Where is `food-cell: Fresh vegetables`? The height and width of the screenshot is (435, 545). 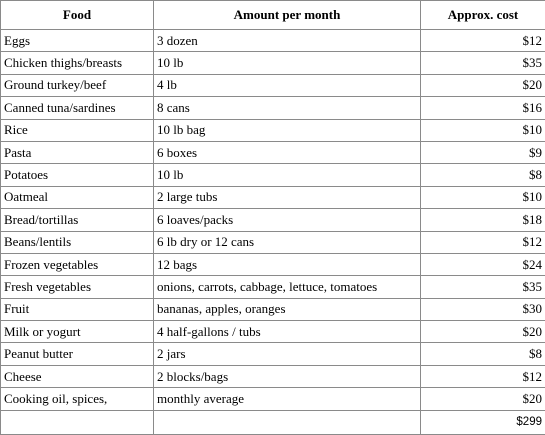 food-cell: Fresh vegetables is located at coordinates (77, 287).